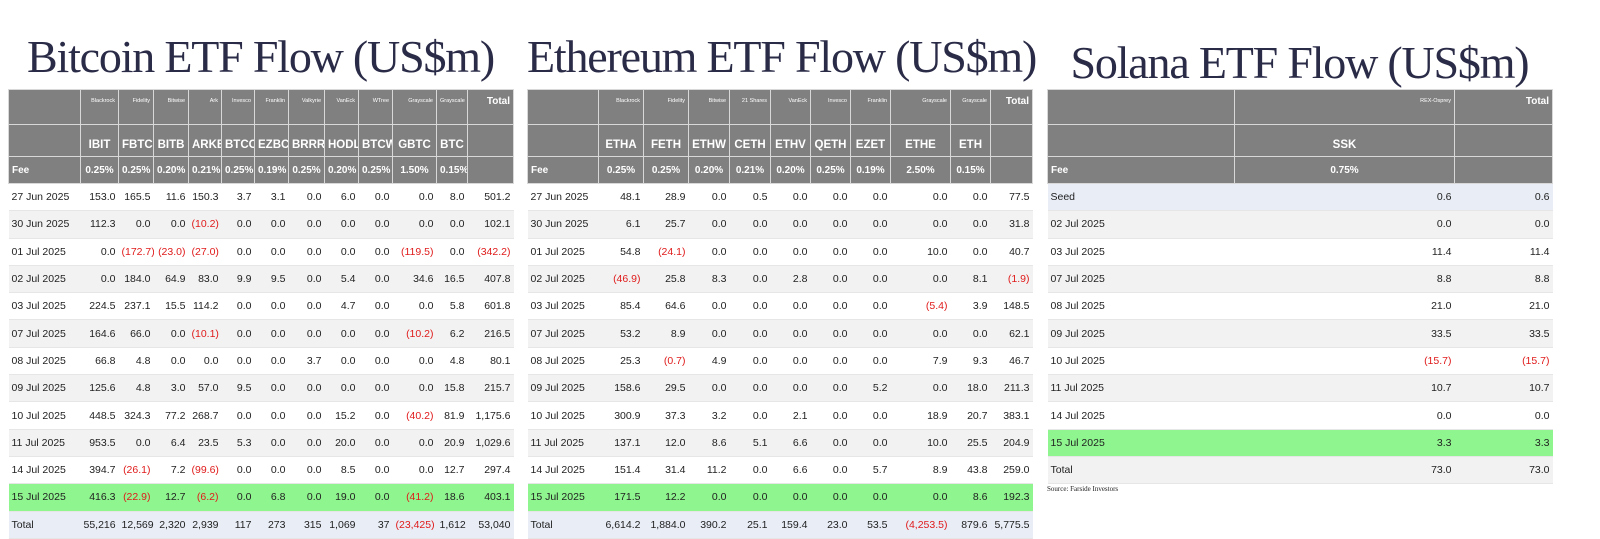  Describe the element at coordinates (790, 107) in the screenshot. I see `issuer-cell: VanEck` at that location.